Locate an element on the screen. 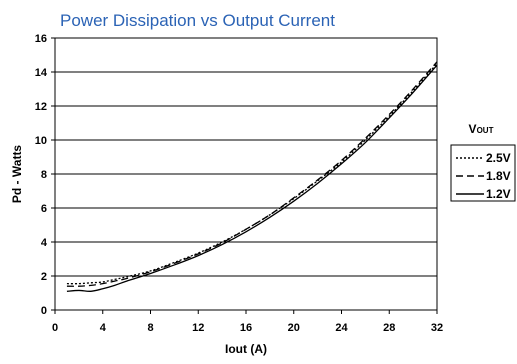 The width and height of the screenshot is (517, 364). x-tick-label: 0 is located at coordinates (55, 328).